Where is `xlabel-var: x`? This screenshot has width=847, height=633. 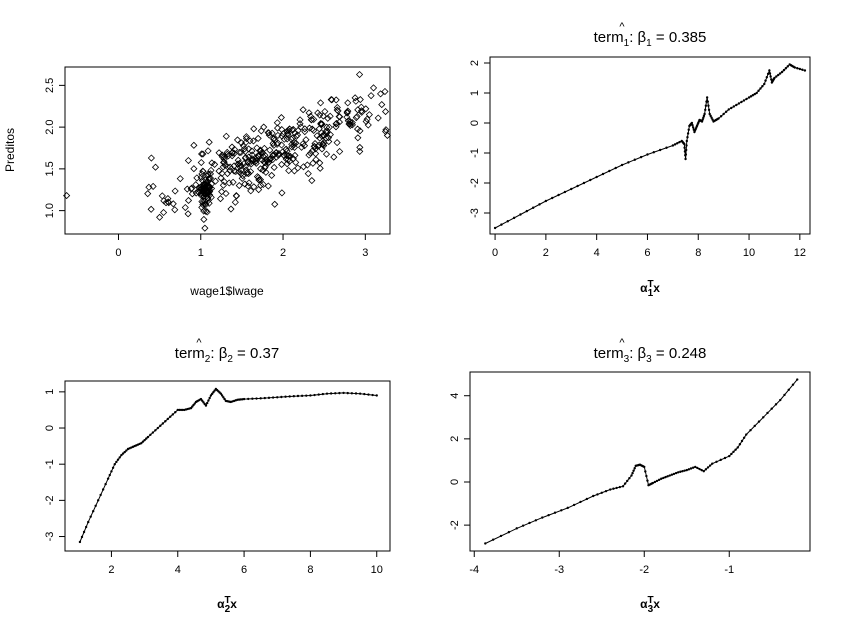
xlabel-var: x is located at coordinates (656, 288).